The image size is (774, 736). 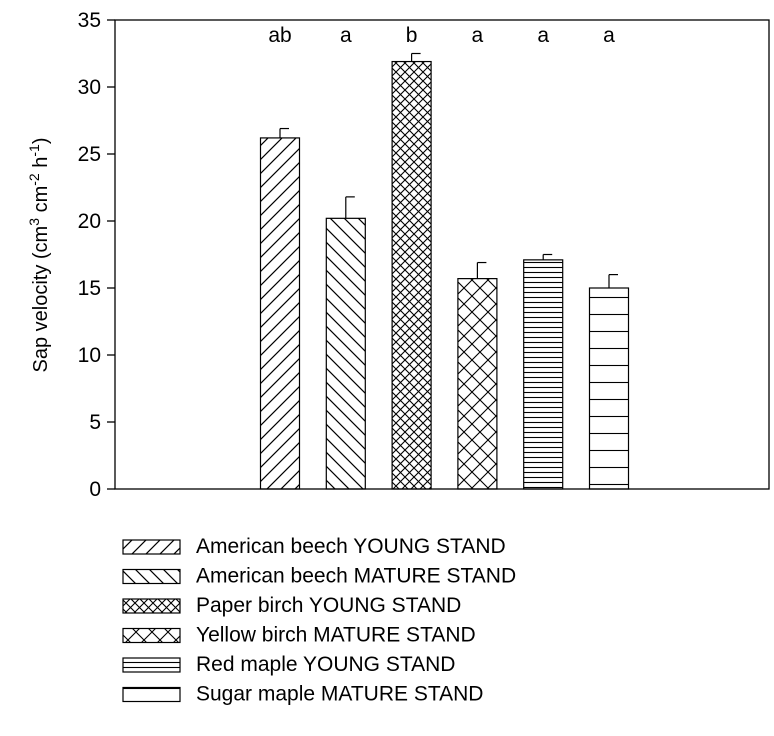 I want to click on significance-label: b, so click(x=412, y=35).